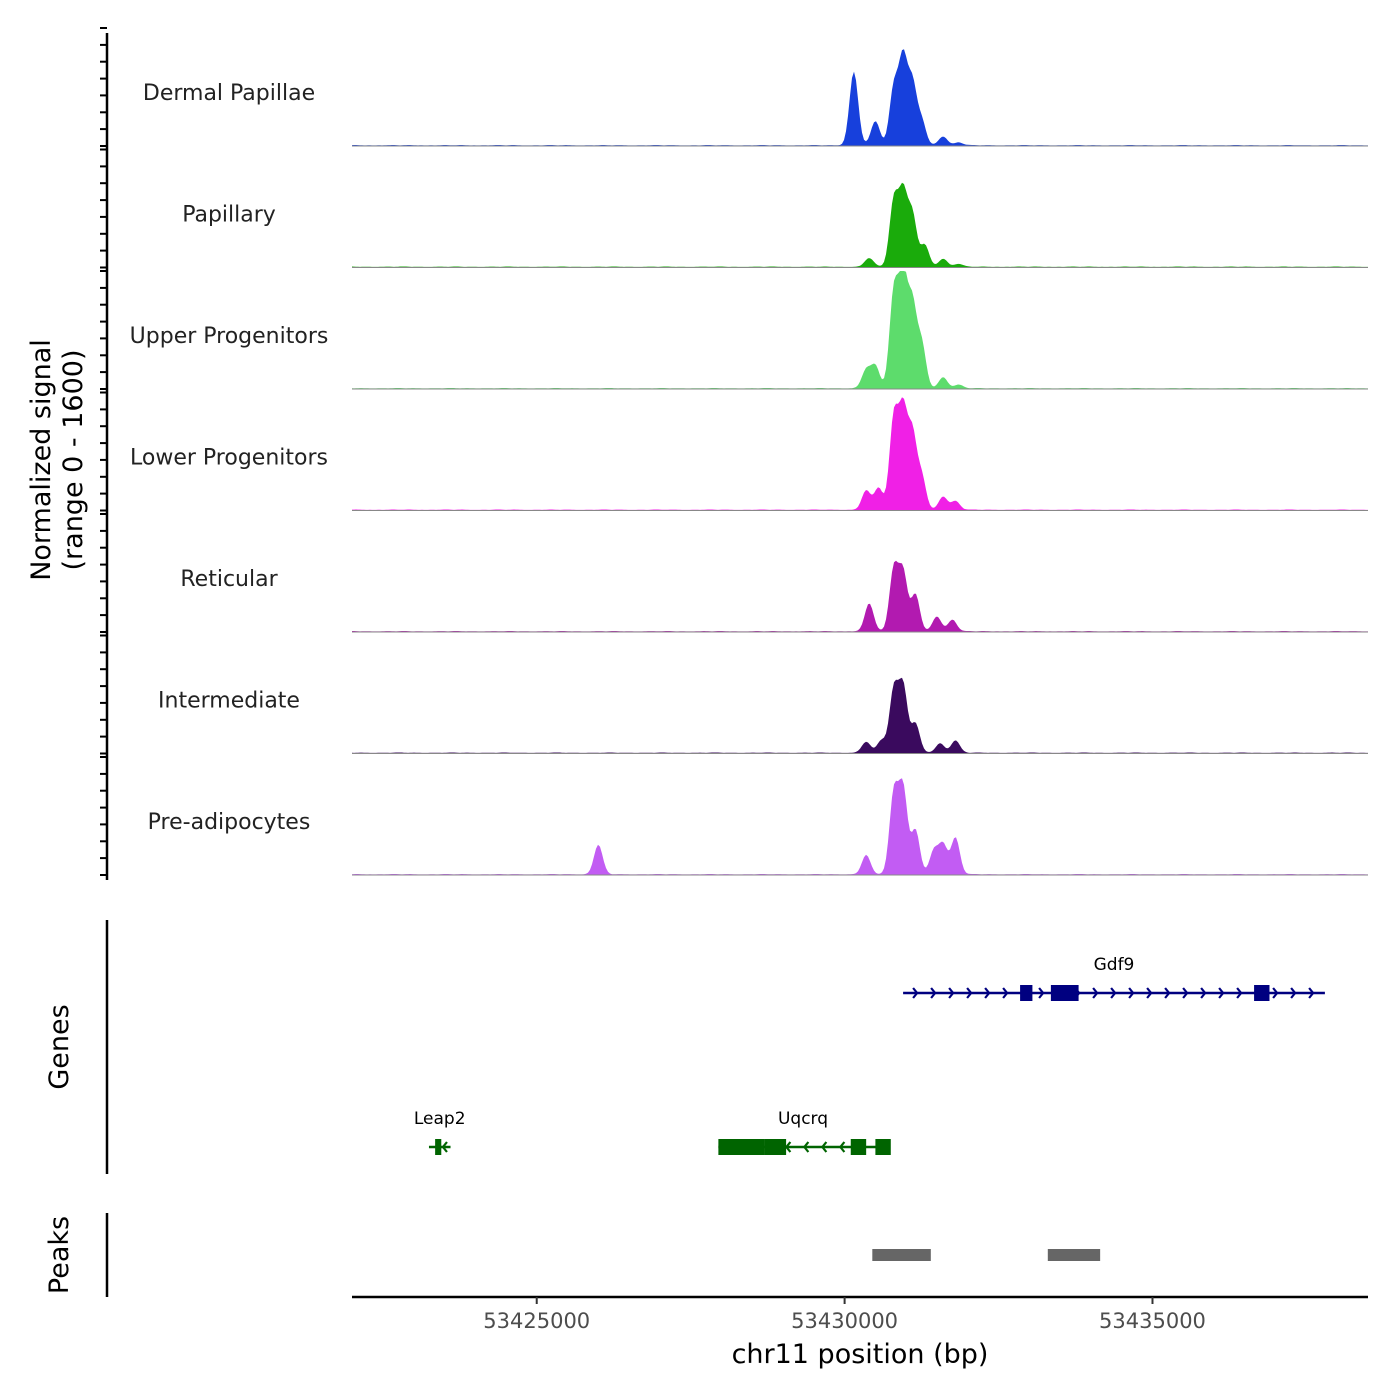  What do you see at coordinates (59, 1046) in the screenshot?
I see `genes-panel-title: Genes` at bounding box center [59, 1046].